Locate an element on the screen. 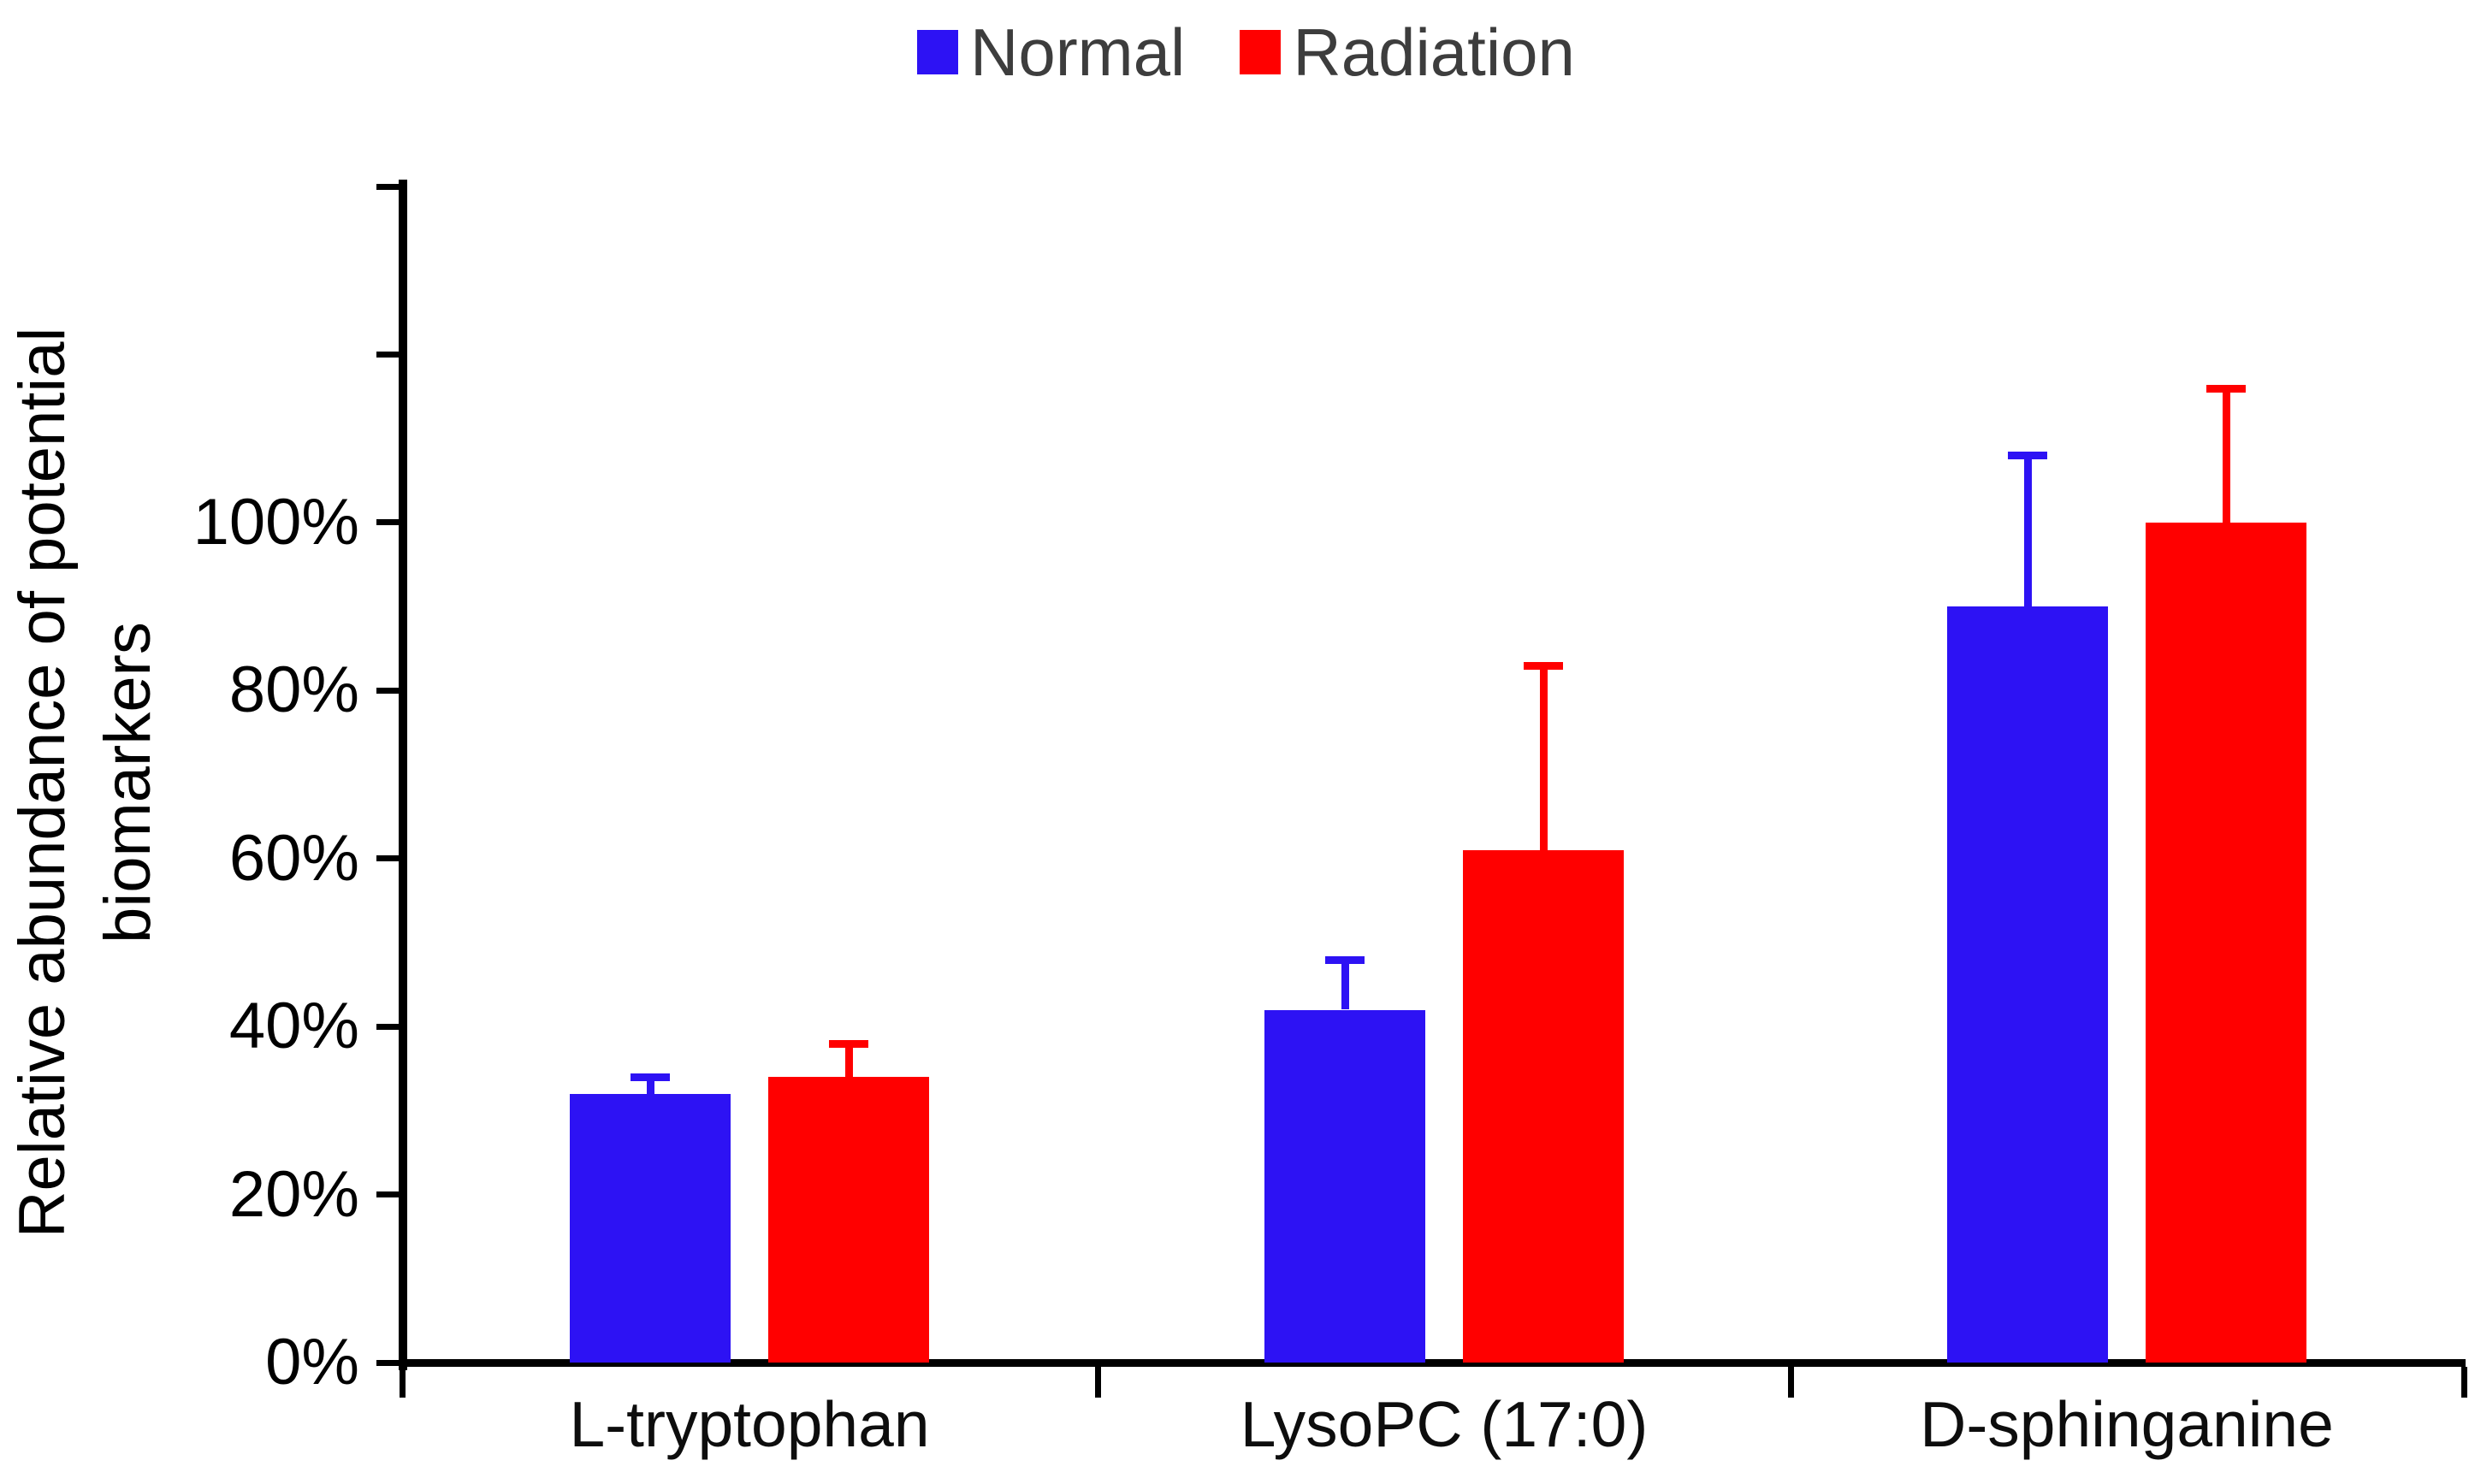 The image size is (2469, 1484). category-label-0: L-tryptophan is located at coordinates (749, 1424).